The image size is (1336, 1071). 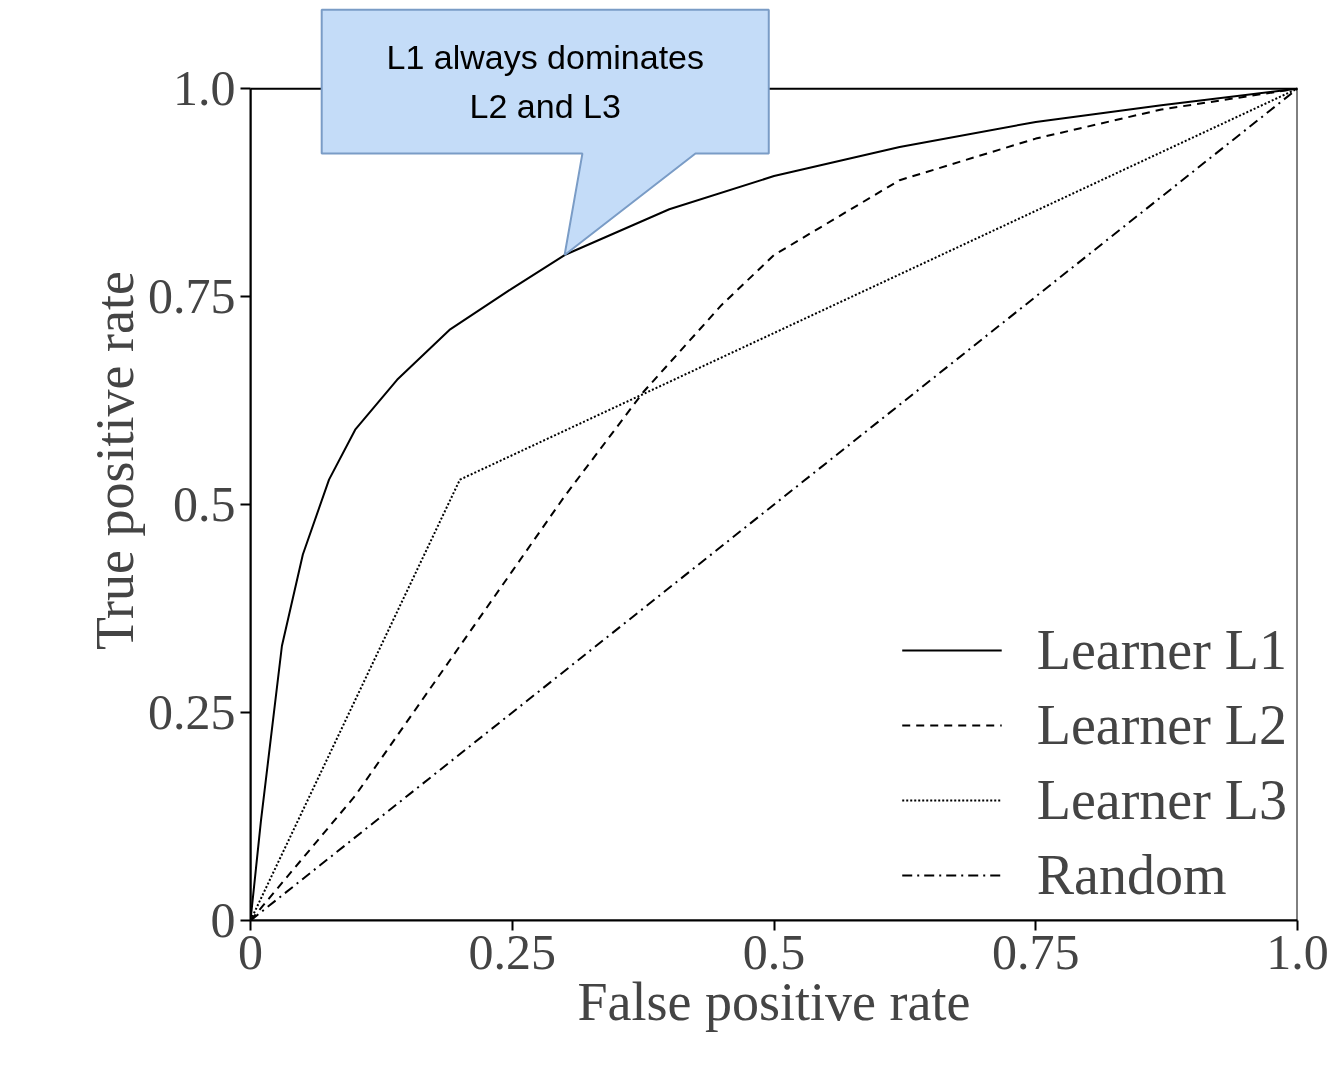 I want to click on x-tick-label: 1.0, so click(x=1297, y=951).